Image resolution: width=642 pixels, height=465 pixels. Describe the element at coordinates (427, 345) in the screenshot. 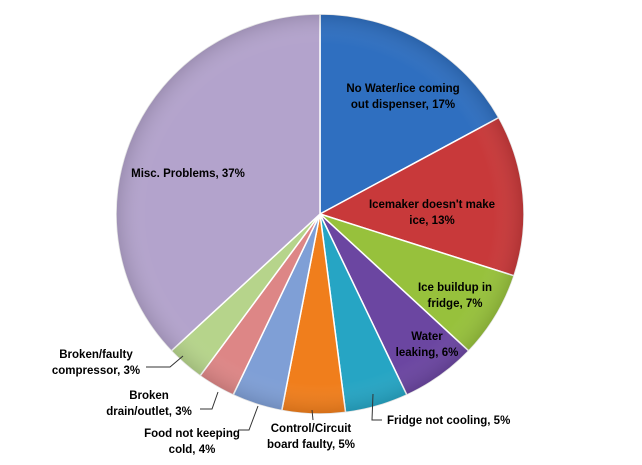

I see `slice-label-4: Water leaking, 6%` at that location.